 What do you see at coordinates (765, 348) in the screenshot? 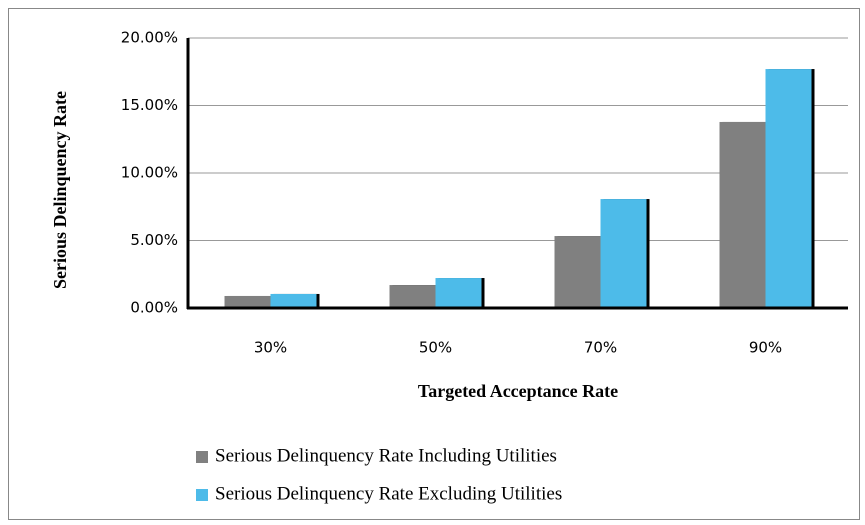
I see `x-tick-label: 90%` at bounding box center [765, 348].